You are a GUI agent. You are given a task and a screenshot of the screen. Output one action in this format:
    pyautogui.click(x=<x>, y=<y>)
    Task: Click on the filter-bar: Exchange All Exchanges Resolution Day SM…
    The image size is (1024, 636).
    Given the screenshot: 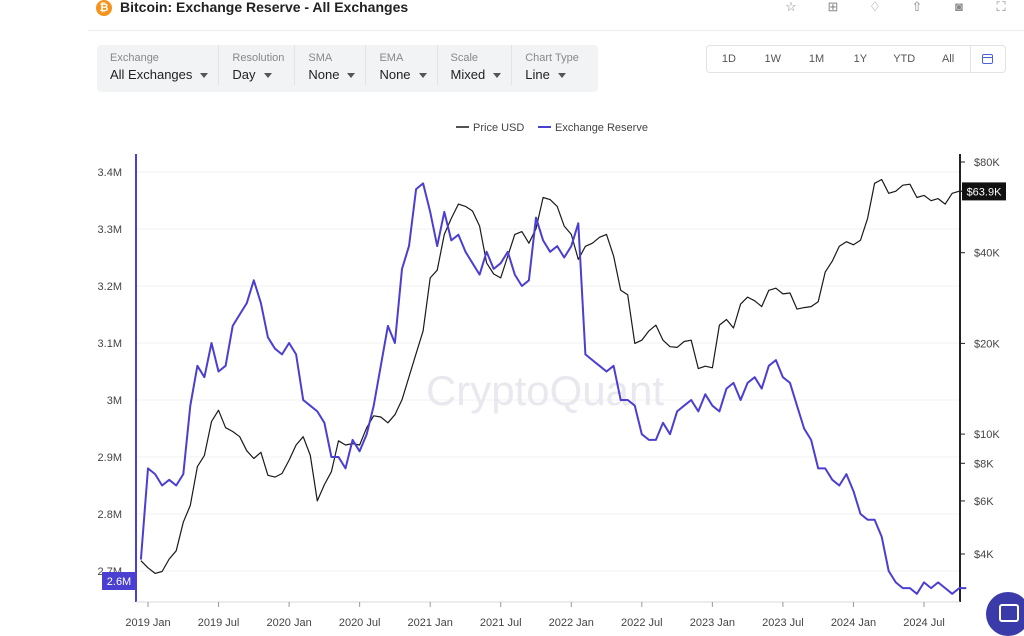 What is the action you would take?
    pyautogui.click(x=347, y=68)
    